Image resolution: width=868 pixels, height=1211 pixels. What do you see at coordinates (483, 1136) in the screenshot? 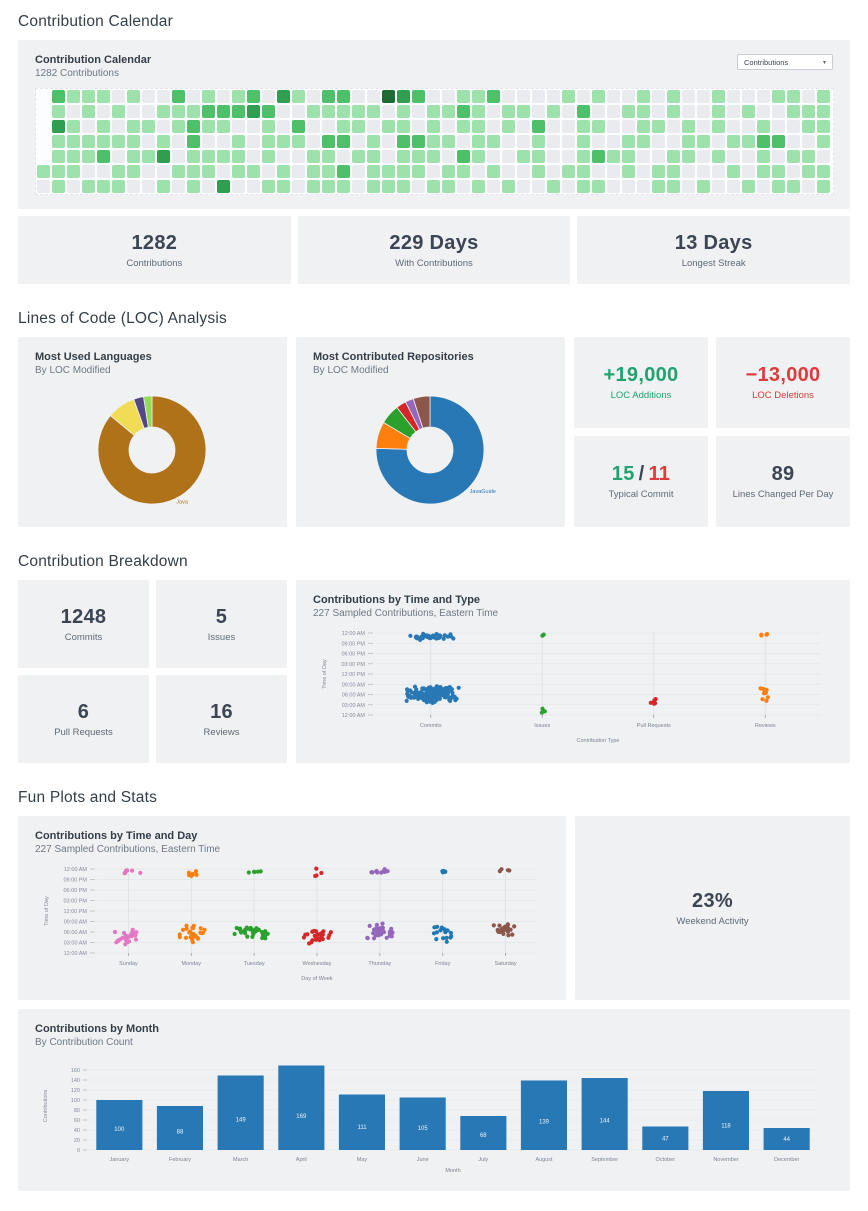
I see `bar-value-label: 68` at bounding box center [483, 1136].